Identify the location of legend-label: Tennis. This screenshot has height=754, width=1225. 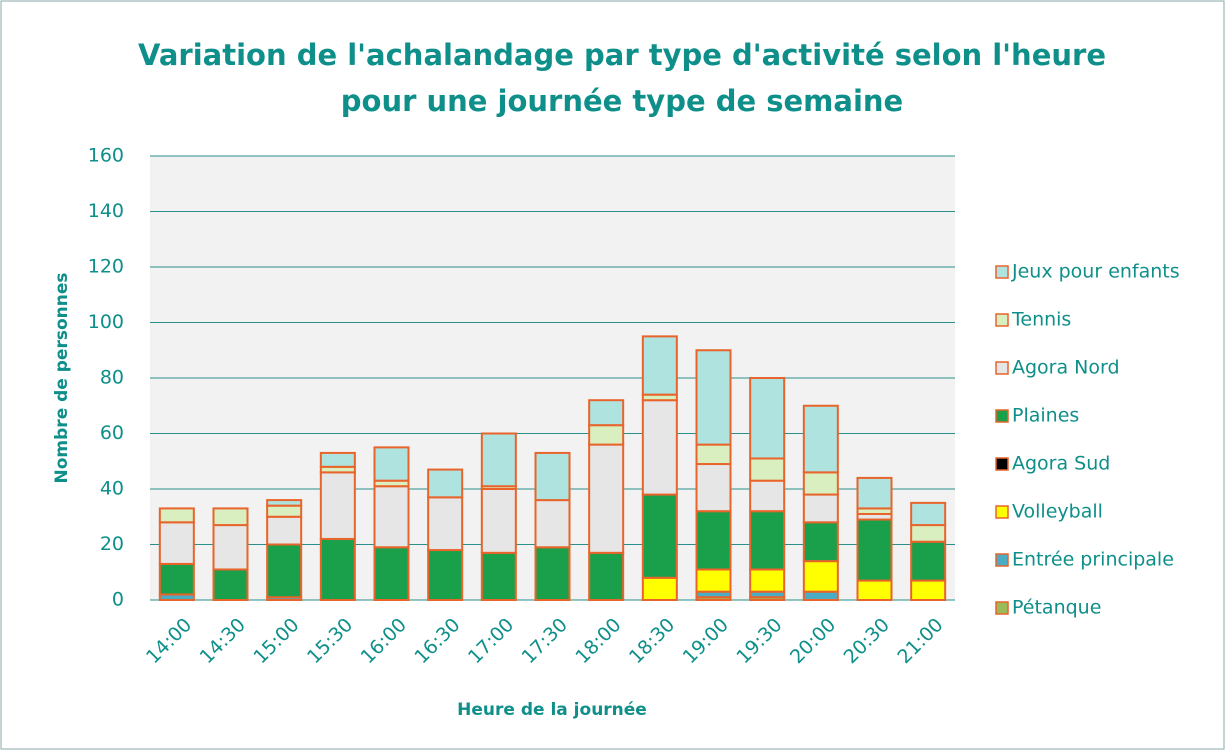
(1041, 320).